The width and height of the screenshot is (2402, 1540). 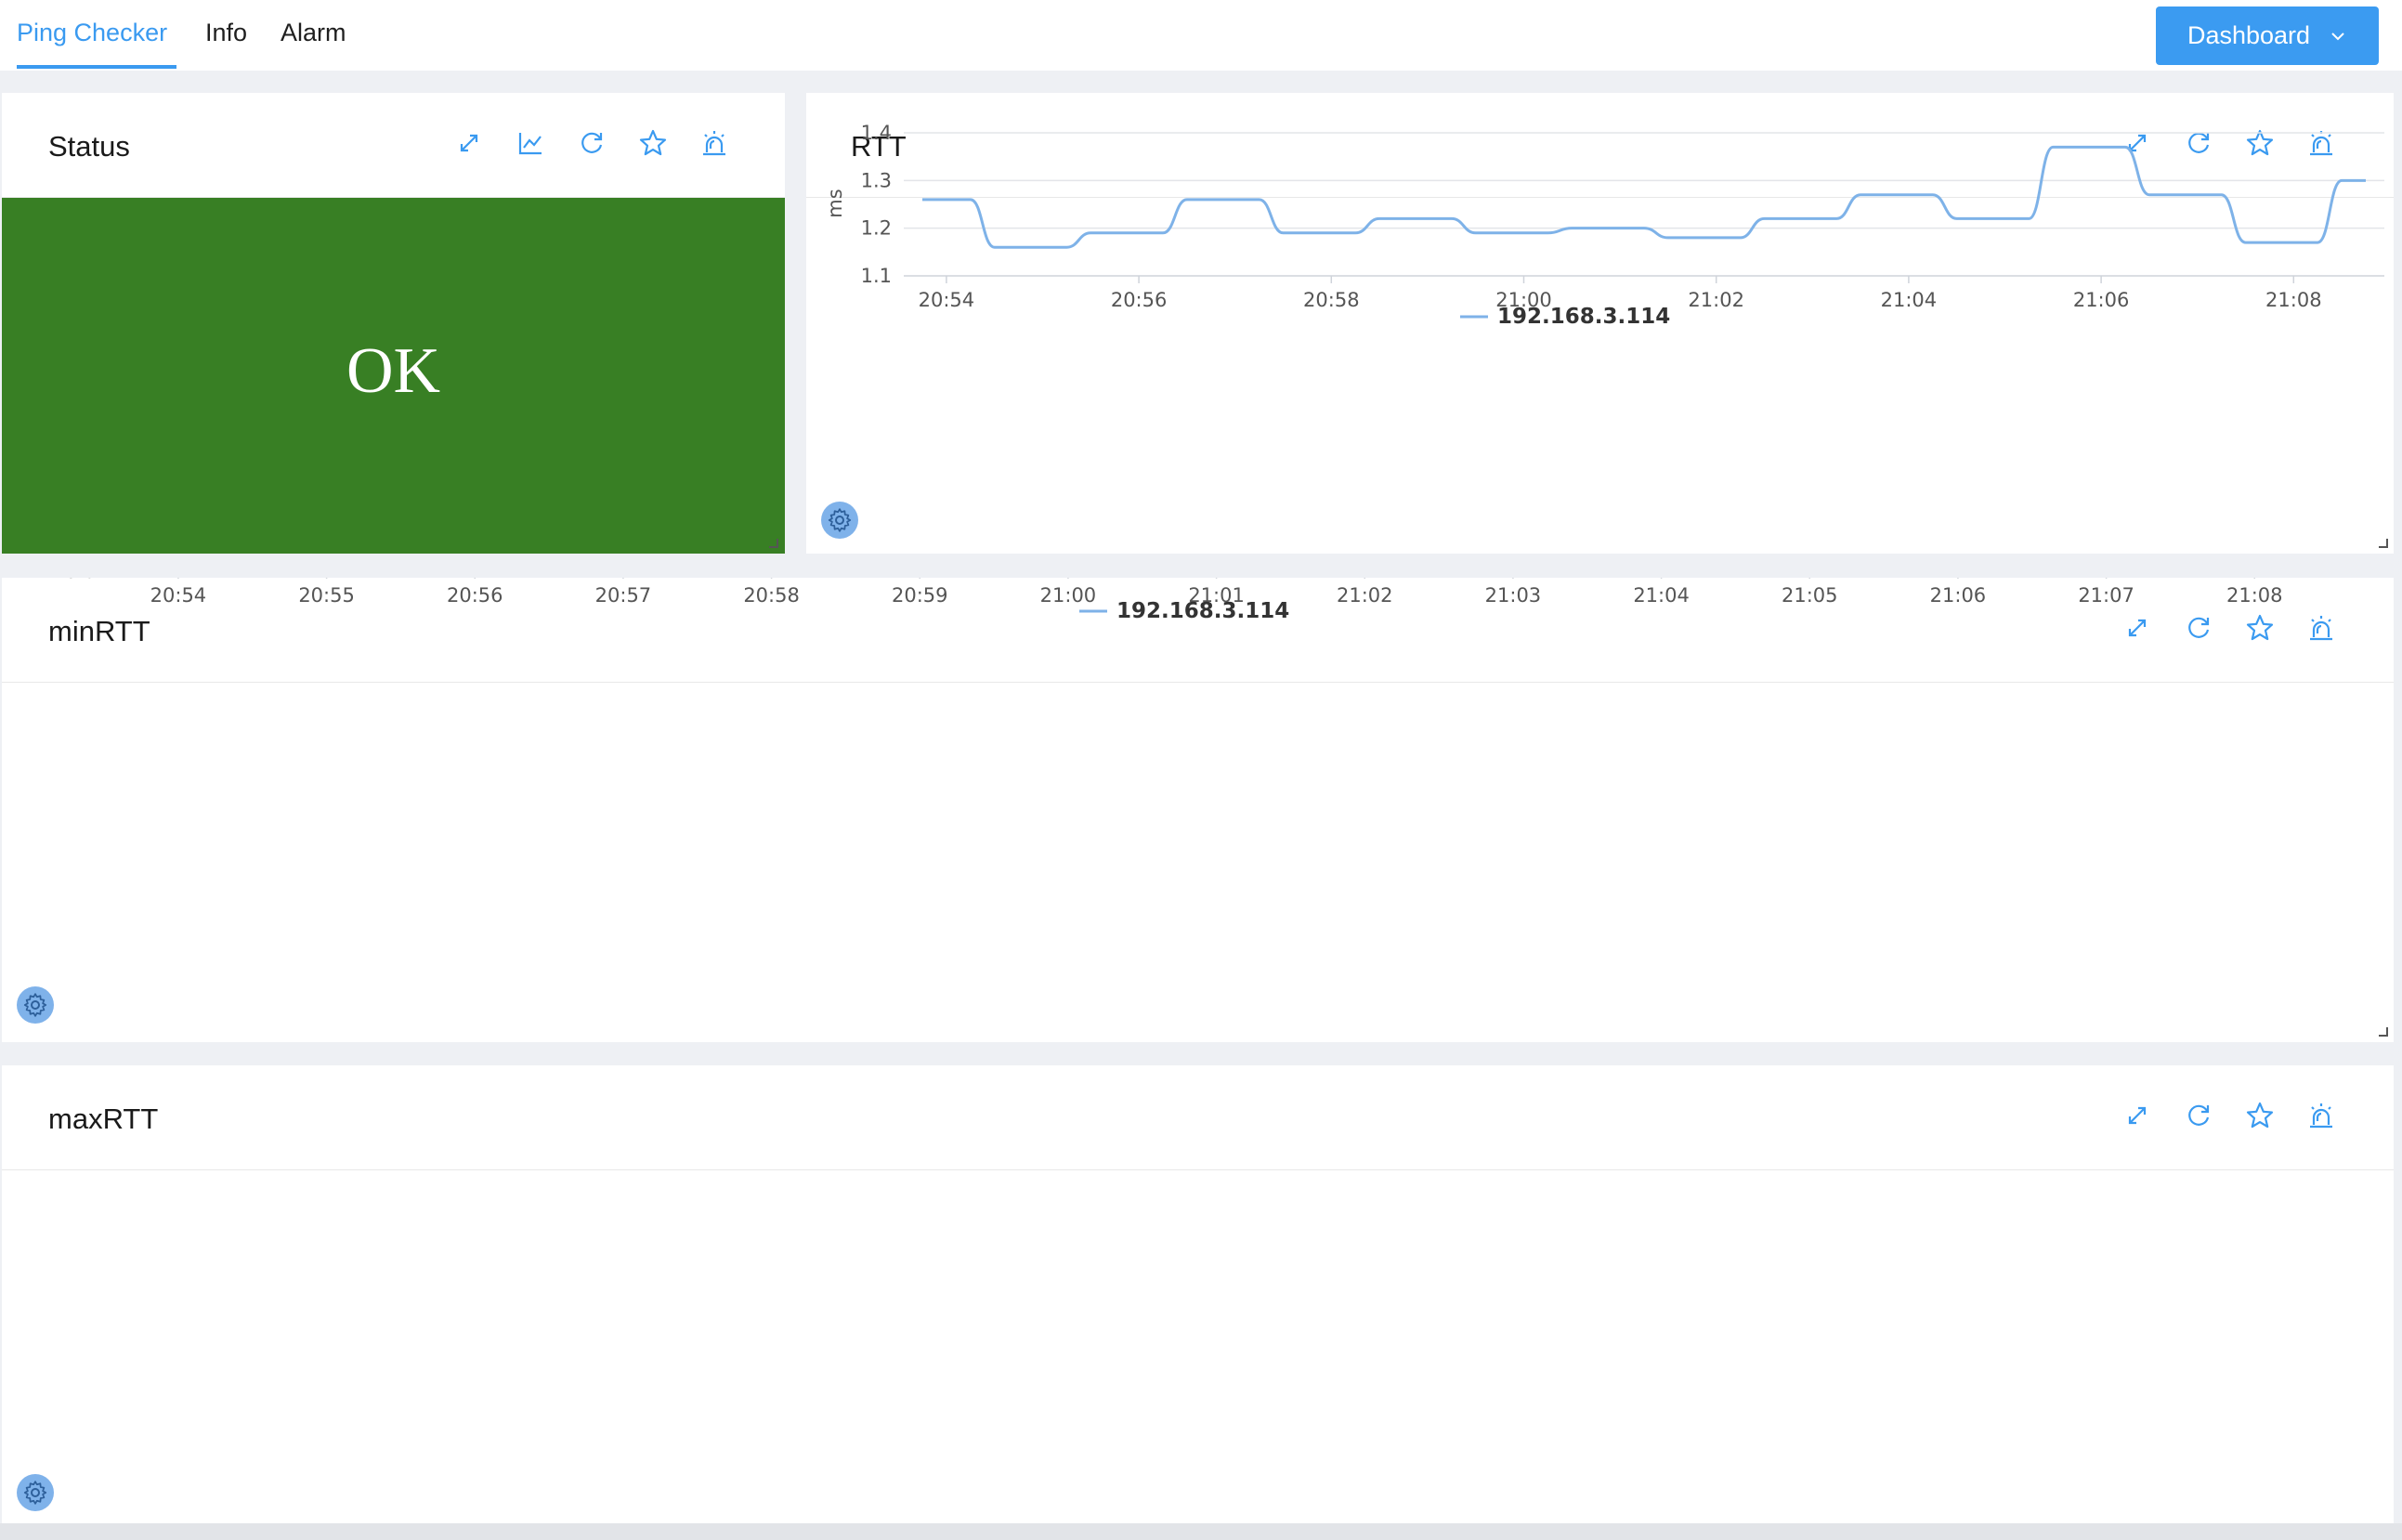 I want to click on series-line, so click(x=1644, y=197).